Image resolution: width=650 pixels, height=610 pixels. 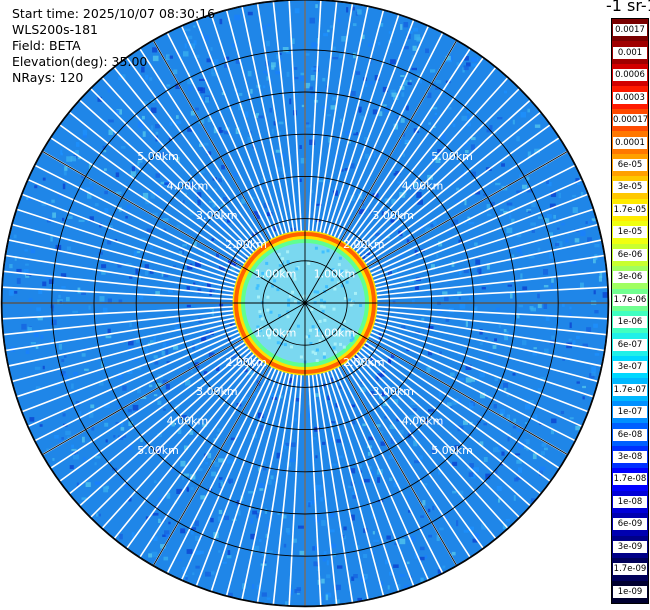 What do you see at coordinates (217, 215) in the screenshot?
I see `range-label: 3.00km` at bounding box center [217, 215].